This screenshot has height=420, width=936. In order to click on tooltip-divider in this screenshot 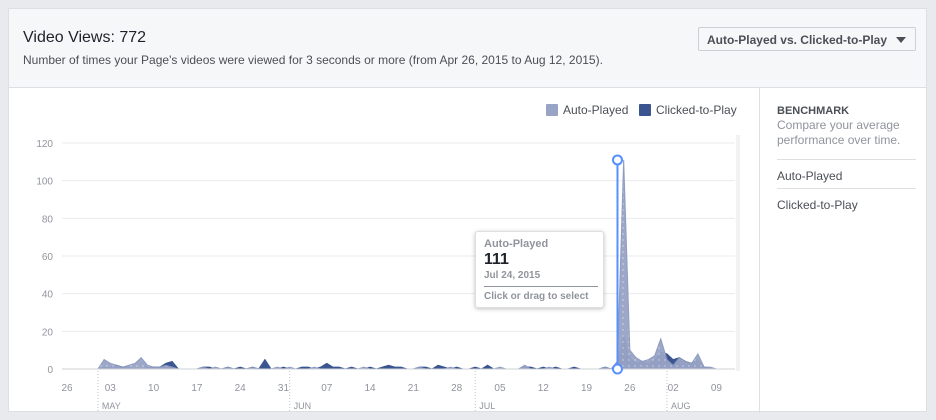, I will do `click(541, 286)`.